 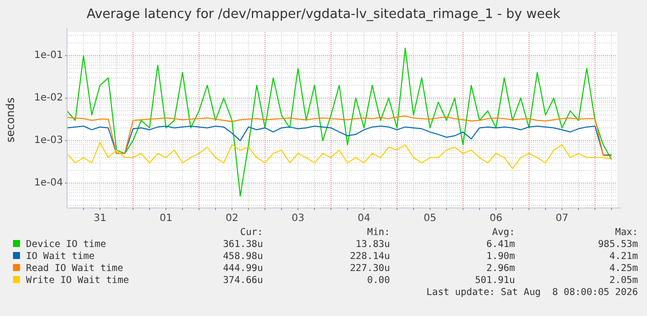 I want to click on x-tick-label: 02, so click(x=232, y=218).